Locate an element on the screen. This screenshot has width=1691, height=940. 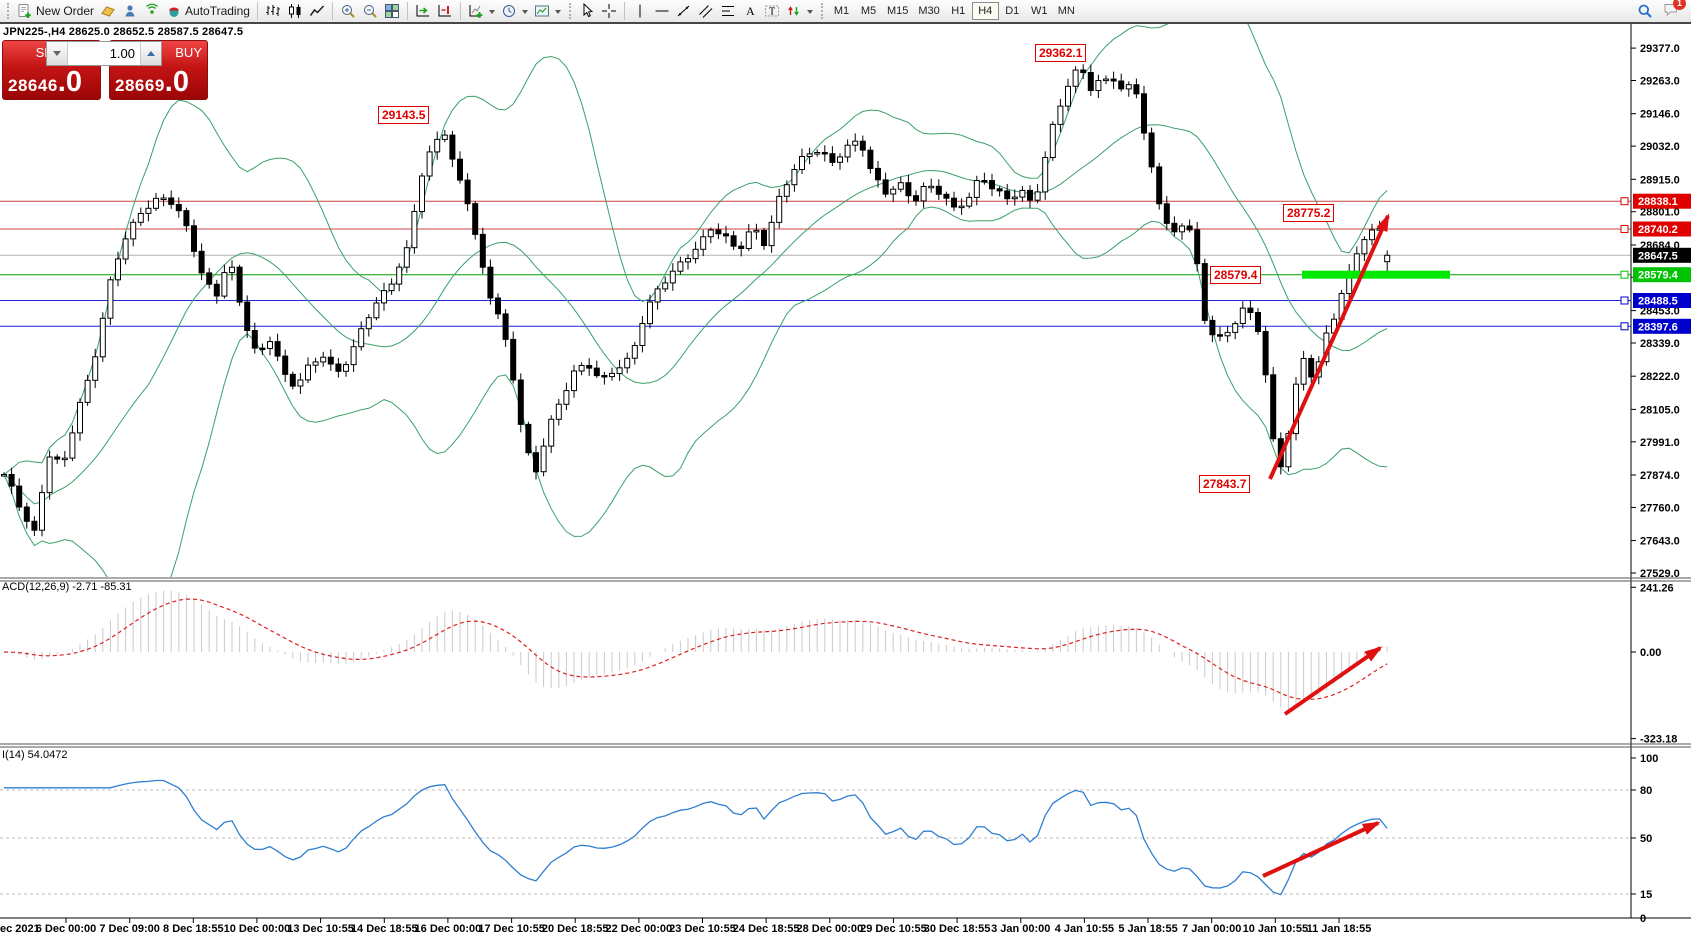
triangle-up-icon is located at coordinates (151, 51).